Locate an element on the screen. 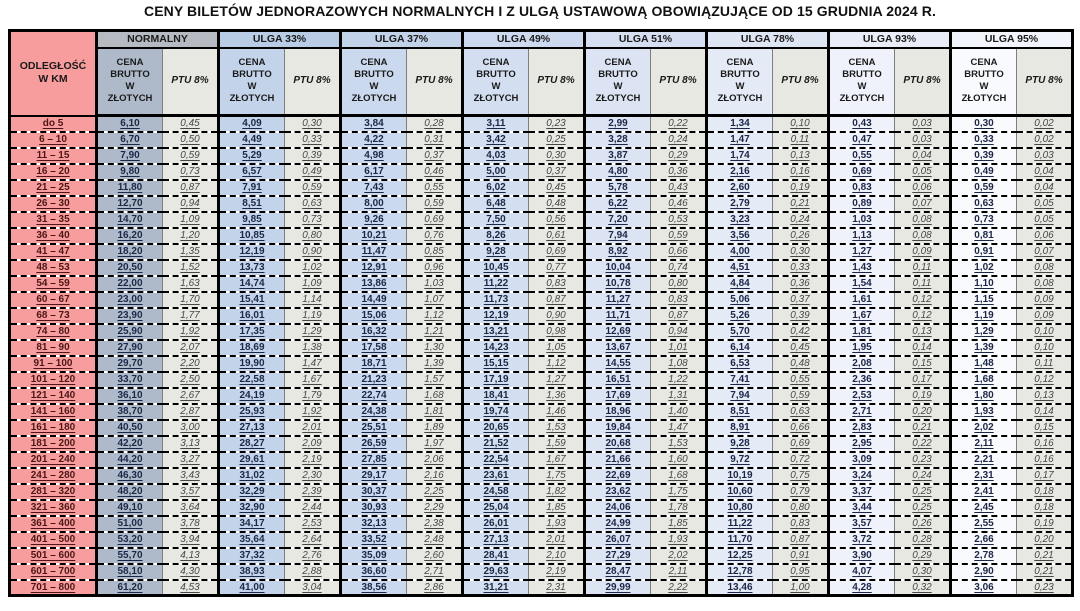  price-value: 38,56 is located at coordinates (374, 587).